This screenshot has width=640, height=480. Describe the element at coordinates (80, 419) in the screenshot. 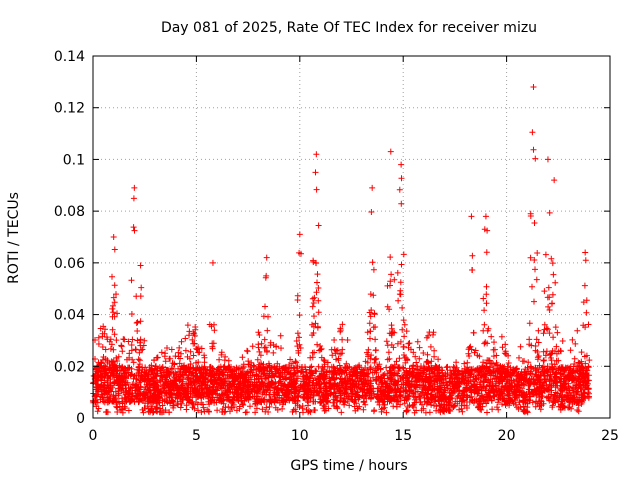

I see `y-tick-label: 0` at that location.